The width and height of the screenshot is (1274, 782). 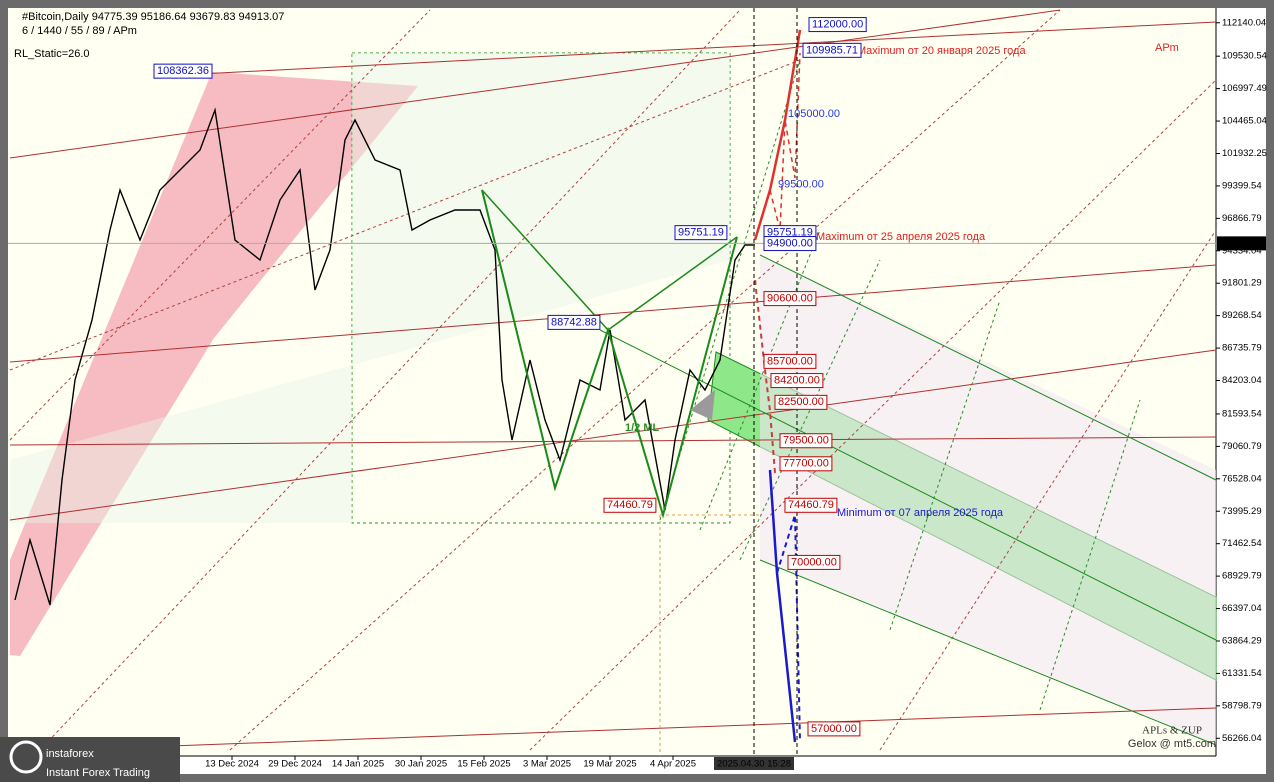 I want to click on pattern, so click(x=609, y=260).